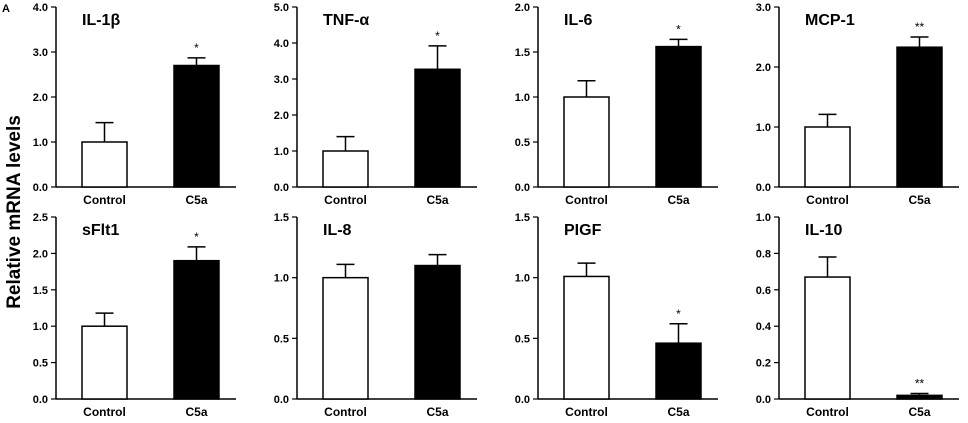 The image size is (968, 423). What do you see at coordinates (14, 212) in the screenshot?
I see `y-axis-label: Relative mRNA levels` at bounding box center [14, 212].